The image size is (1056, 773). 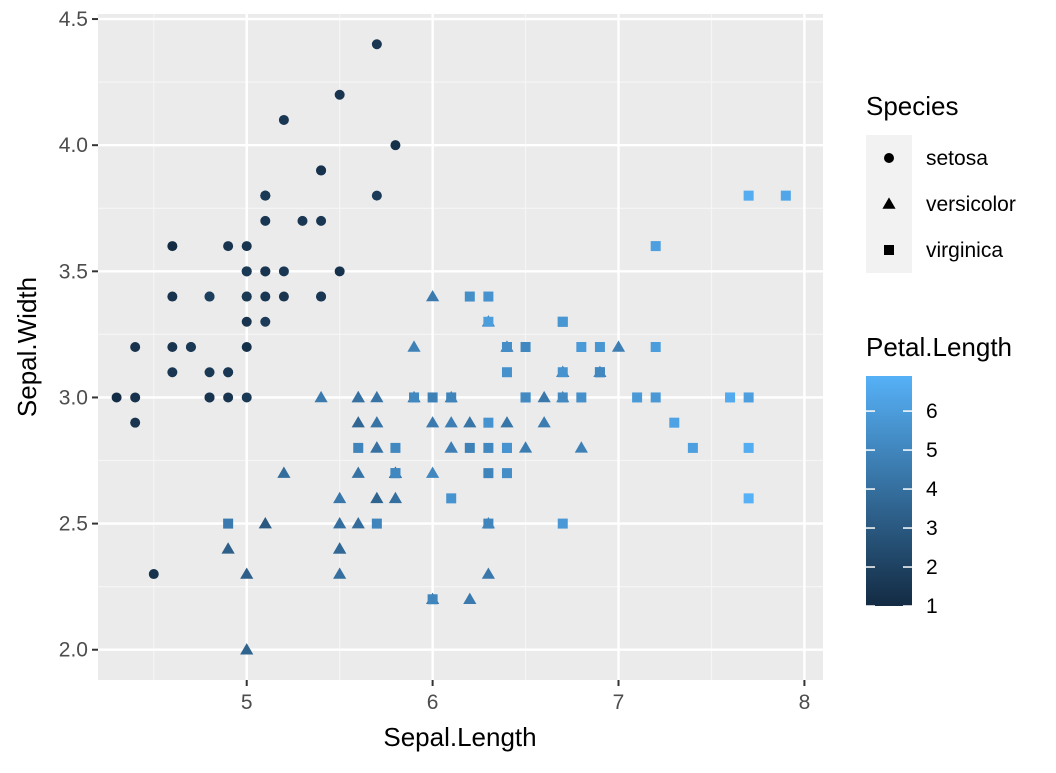 I want to click on legend-label-virginica: virginica, so click(x=964, y=250).